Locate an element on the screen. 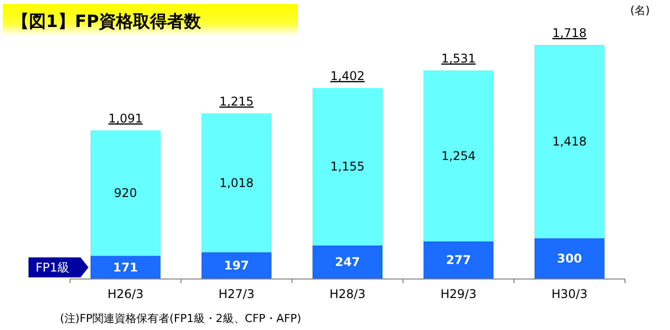 This screenshot has width=670, height=330. data-label: 197 is located at coordinates (237, 265).